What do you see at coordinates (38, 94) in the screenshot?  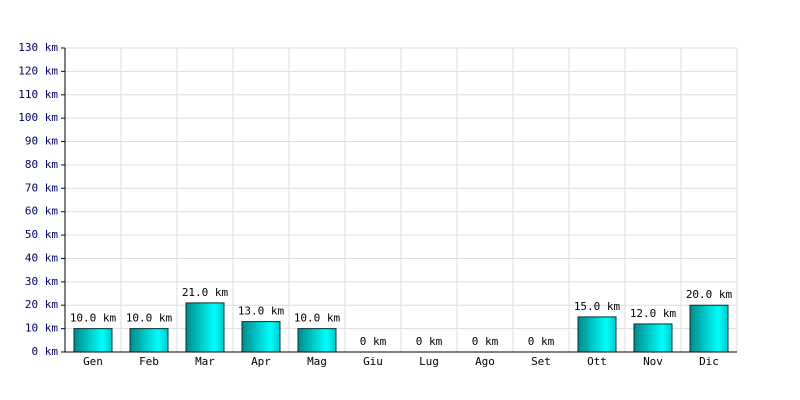 I see `y-tick-label: 110 km` at bounding box center [38, 94].